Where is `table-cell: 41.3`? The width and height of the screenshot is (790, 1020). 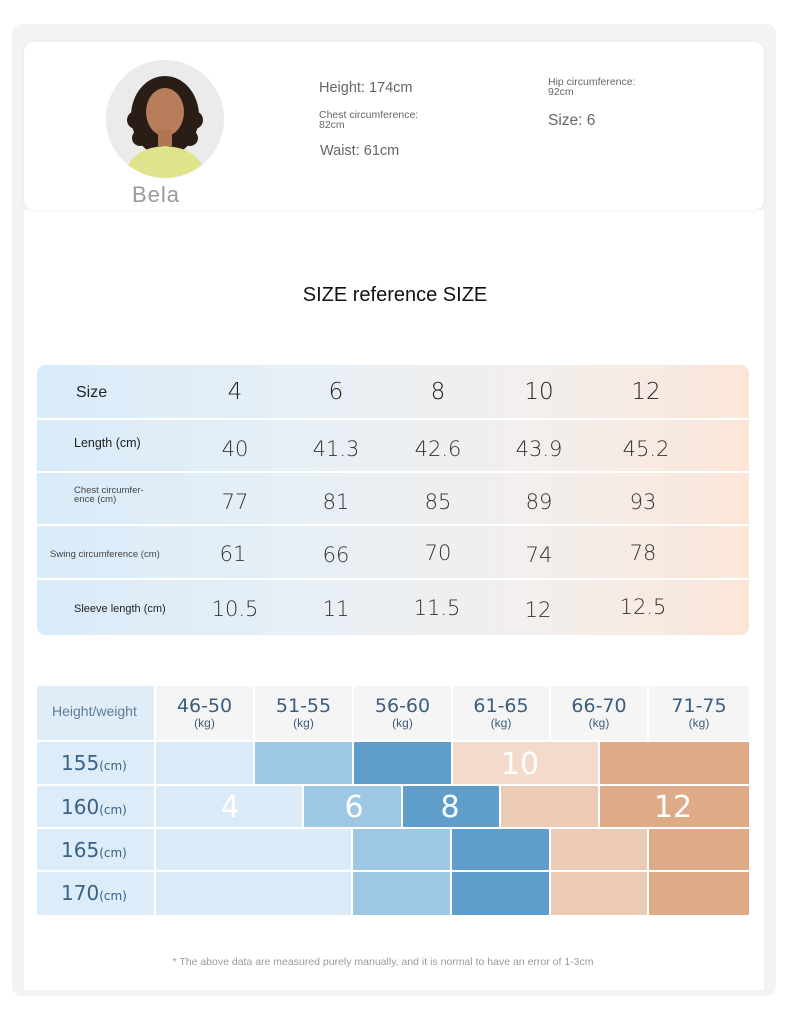
table-cell: 41.3 is located at coordinates (336, 449).